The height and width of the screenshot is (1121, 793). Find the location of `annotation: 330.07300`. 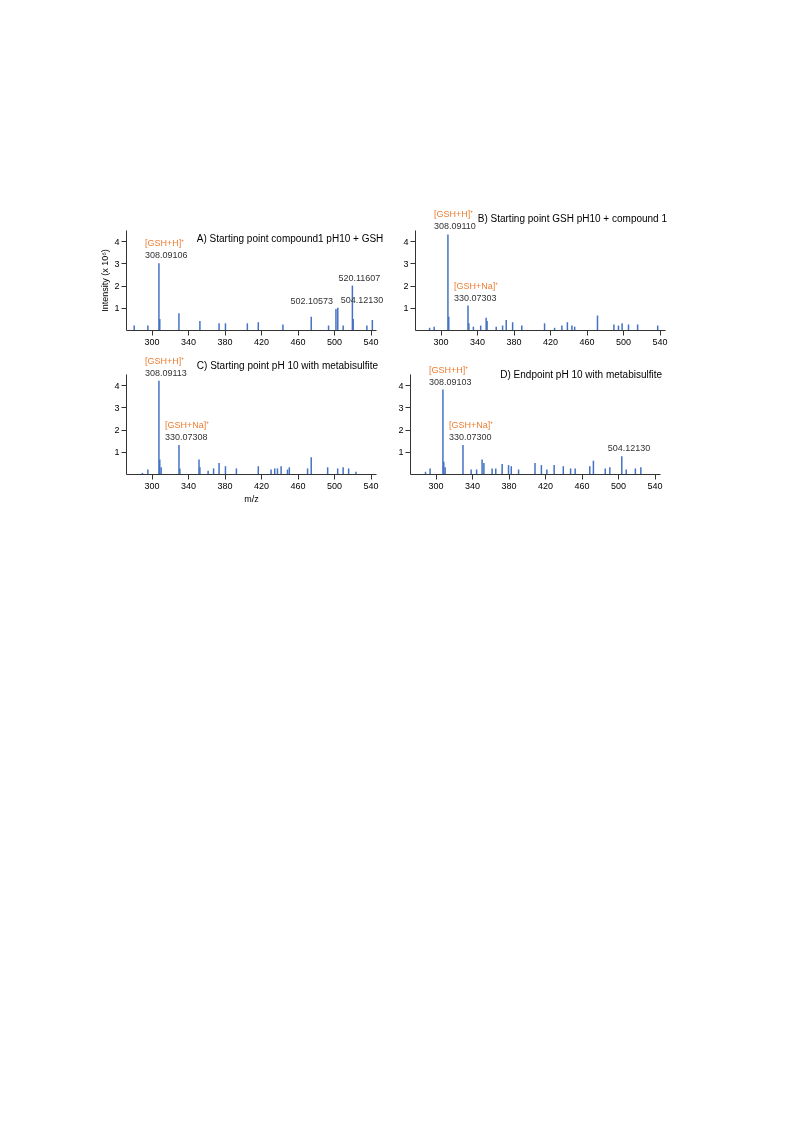

annotation: 330.07300 is located at coordinates (470, 437).